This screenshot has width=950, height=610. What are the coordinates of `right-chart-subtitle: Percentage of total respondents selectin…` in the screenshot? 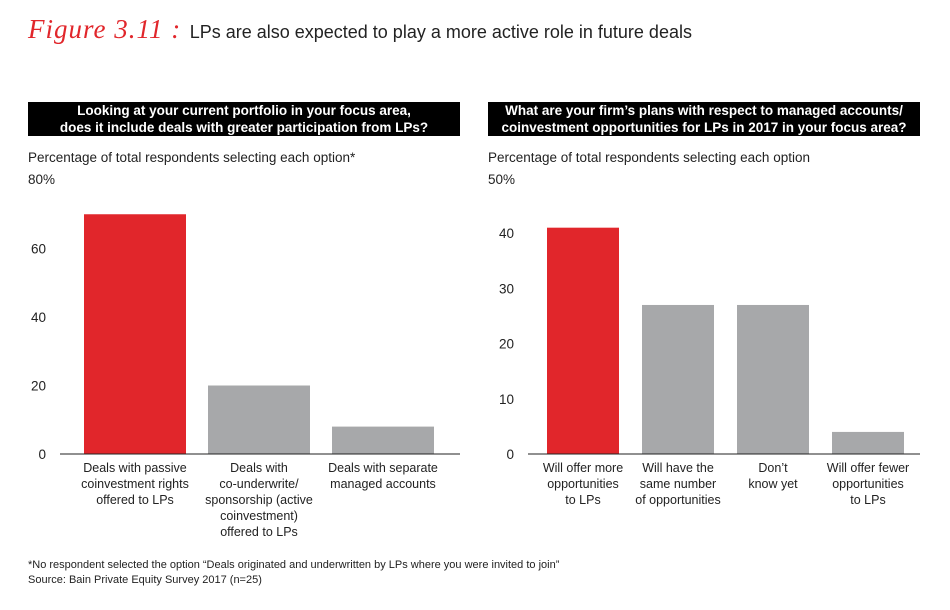 It's located at (649, 157).